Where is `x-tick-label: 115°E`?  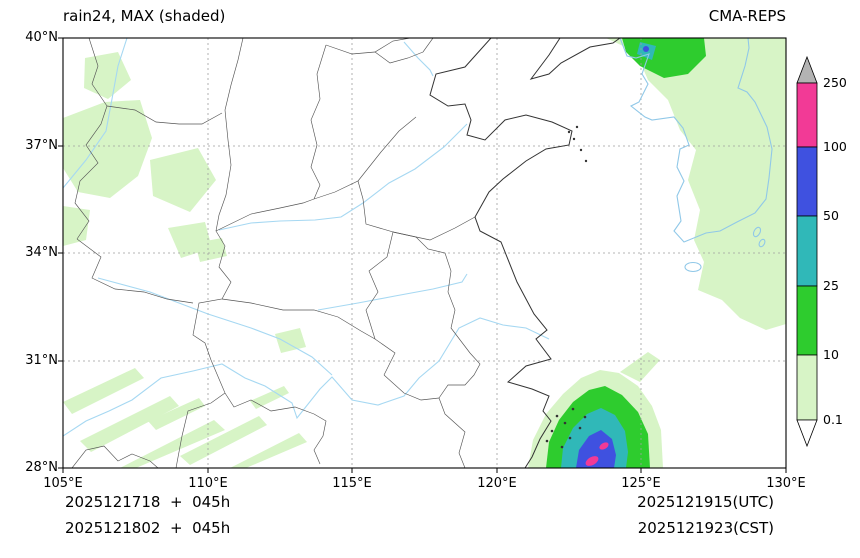
x-tick-label: 115°E is located at coordinates (352, 483).